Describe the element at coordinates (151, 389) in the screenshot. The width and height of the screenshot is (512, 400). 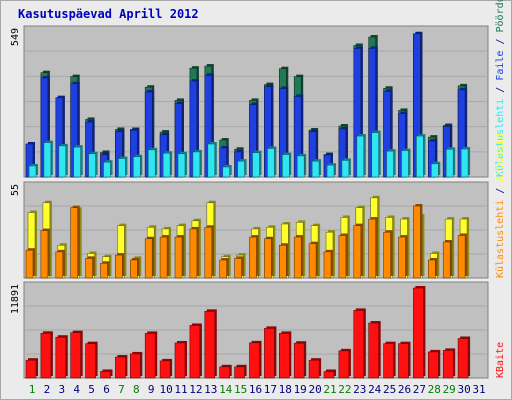
I see `x-tick-label: 9` at that location.